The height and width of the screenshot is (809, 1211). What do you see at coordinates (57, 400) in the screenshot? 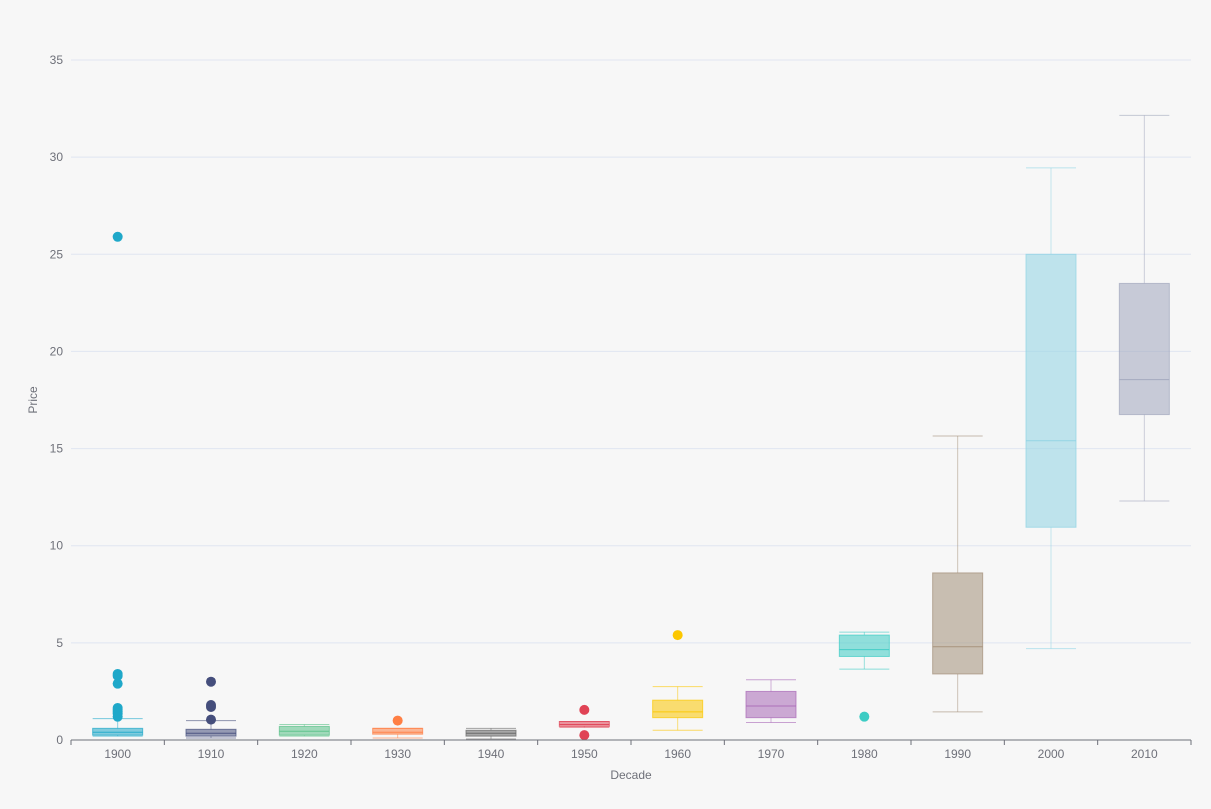
I see `y-axis-ticks: 0 5 10 15 20 25 30 35` at bounding box center [57, 400].